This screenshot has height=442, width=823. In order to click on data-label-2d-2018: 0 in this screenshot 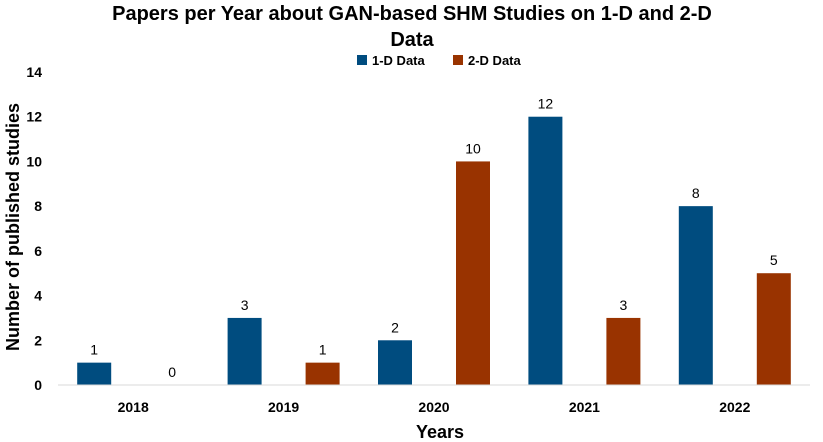, I will do `click(172, 372)`.